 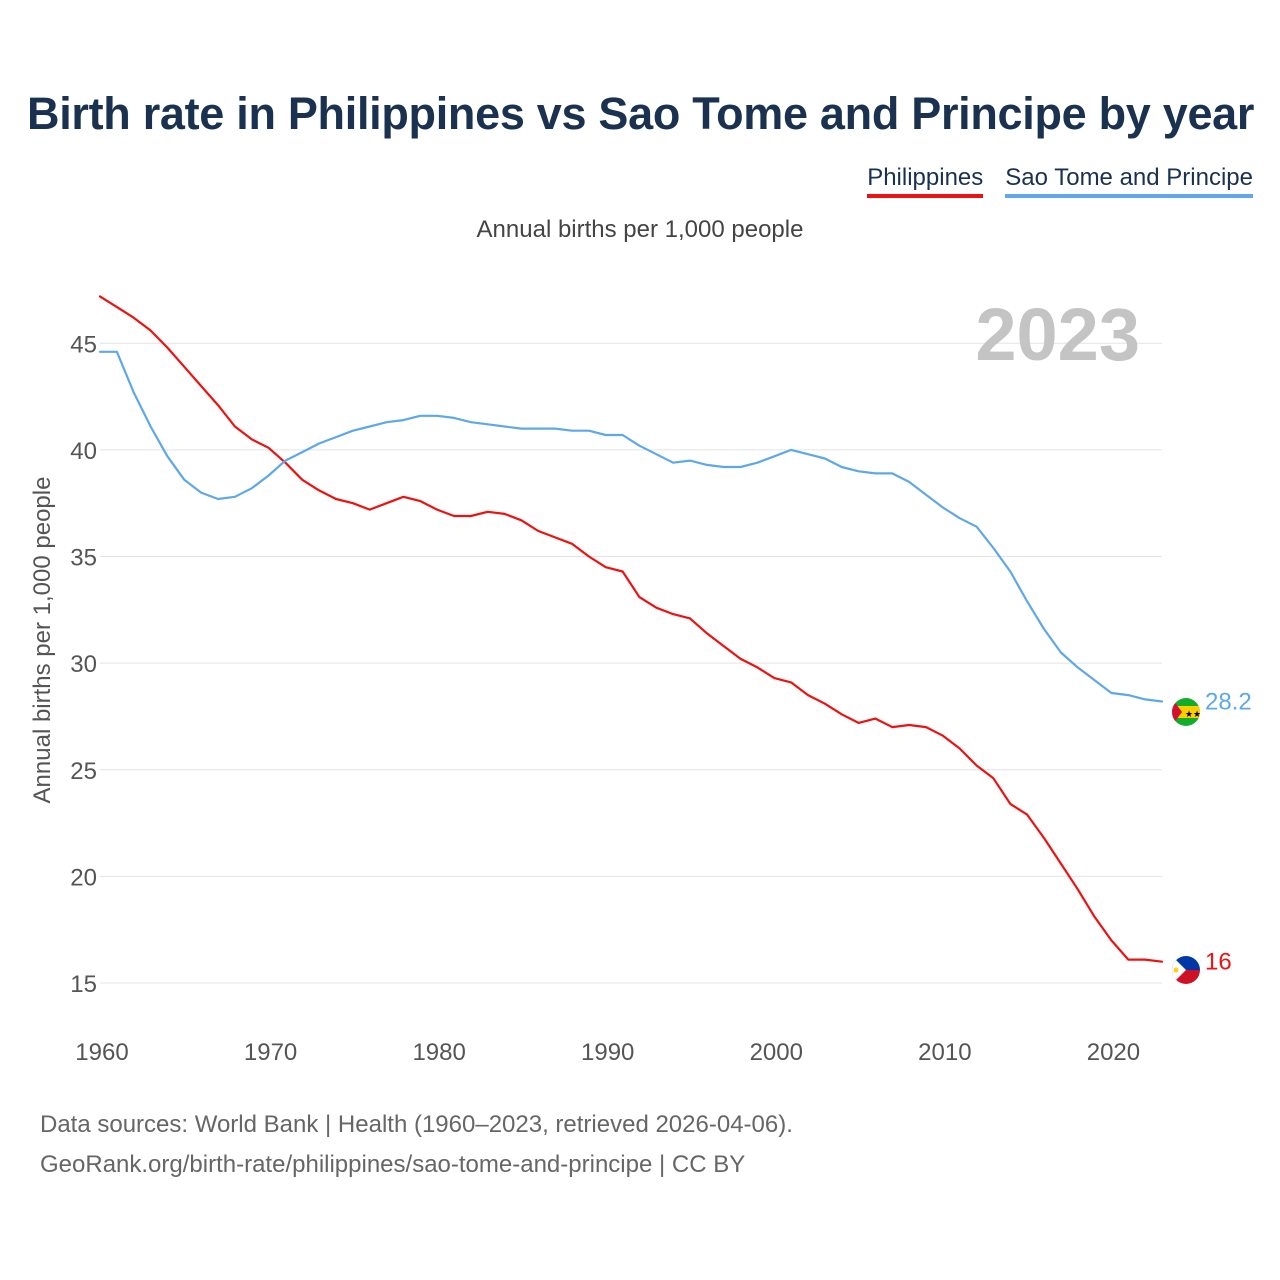 I want to click on y-tick-label-35: 35, so click(x=83, y=558).